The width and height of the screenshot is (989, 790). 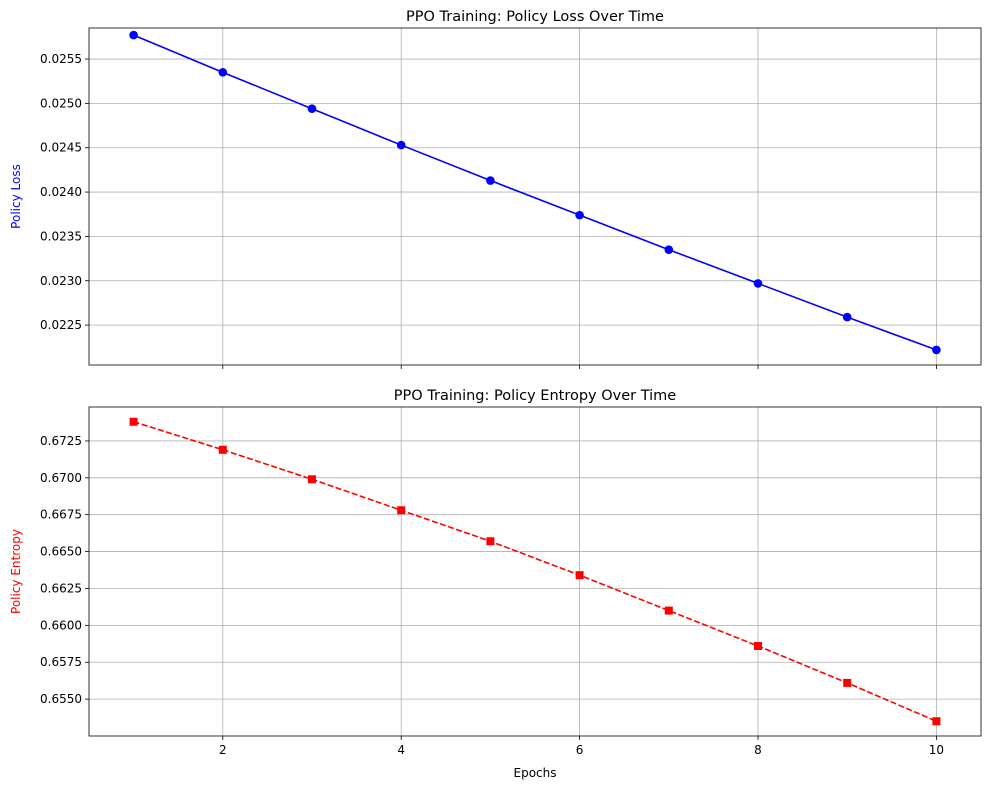 I want to click on y-tick-label: 0.6575, so click(x=61, y=662).